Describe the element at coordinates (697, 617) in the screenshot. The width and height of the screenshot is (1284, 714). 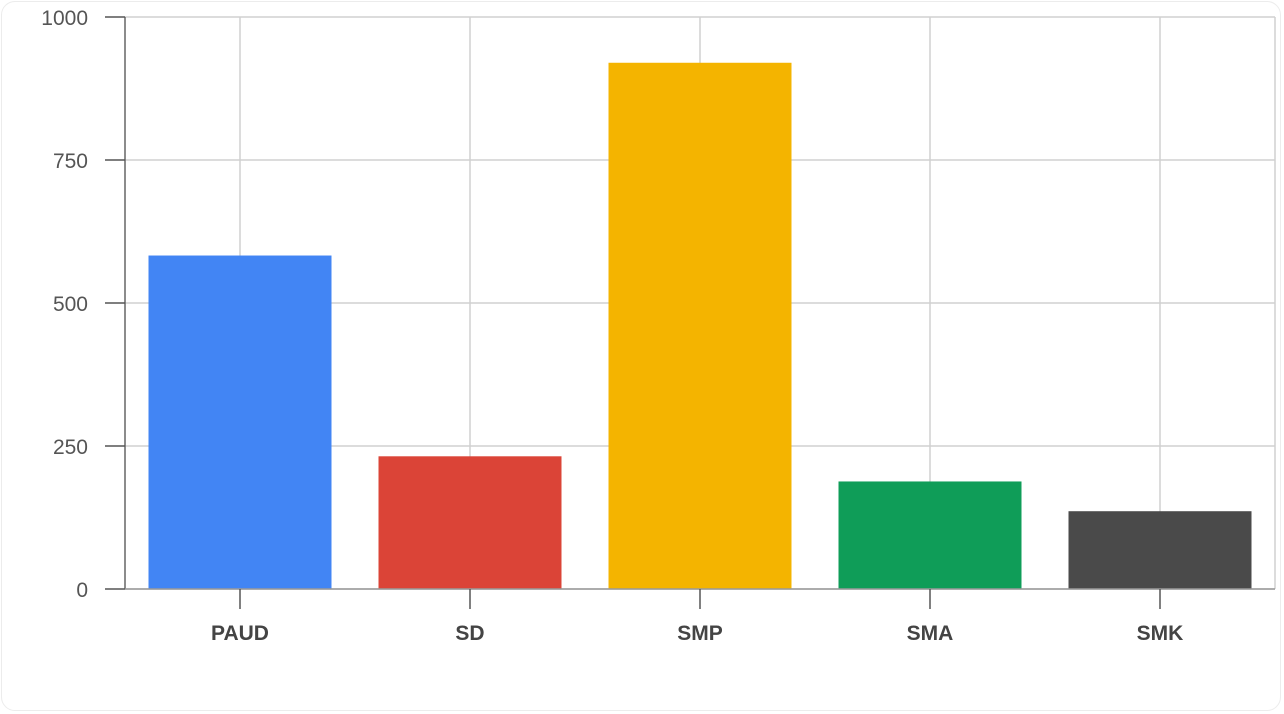
I see `x-axis-ticks: PAUD SD SMP SMA SMK` at that location.